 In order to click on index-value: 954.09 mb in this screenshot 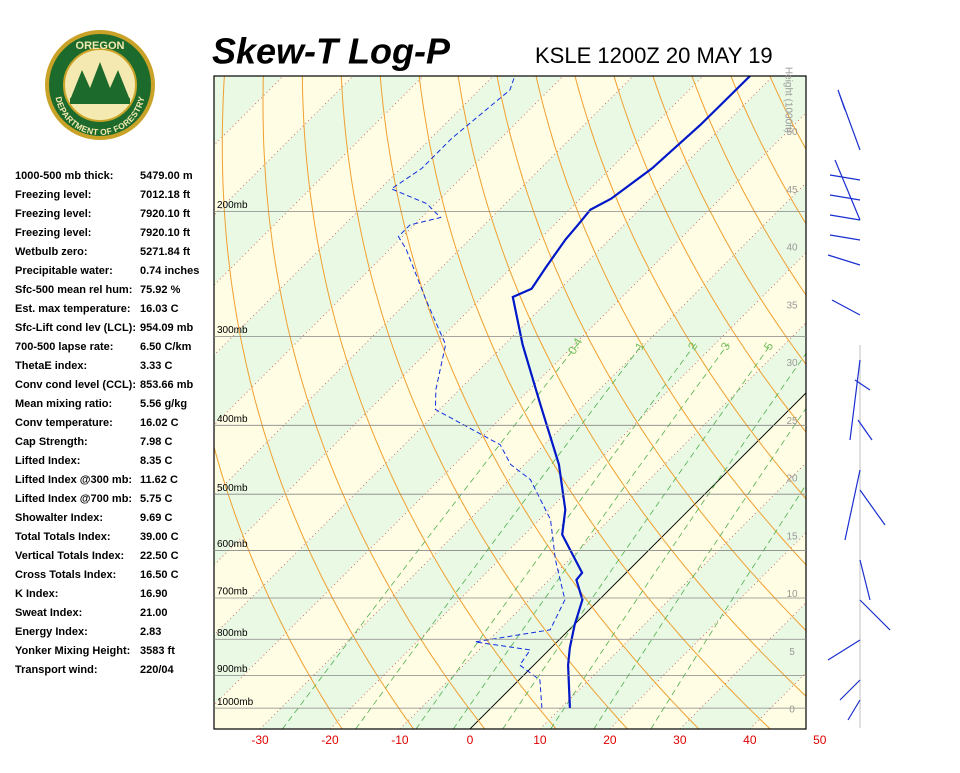, I will do `click(166, 328)`.